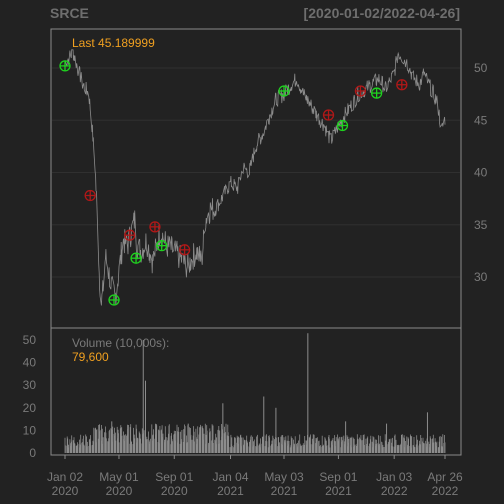 The width and height of the screenshot is (504, 504). Describe the element at coordinates (230, 477) in the screenshot. I see `x-tick-label: Jan 04` at that location.